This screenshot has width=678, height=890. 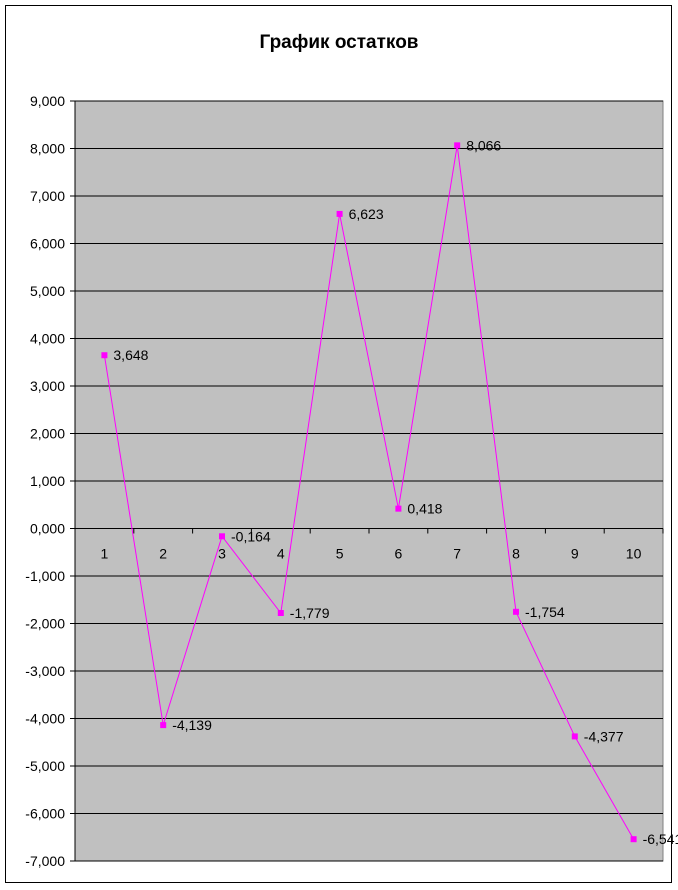 I want to click on chart-title: График остатков, so click(x=339, y=42).